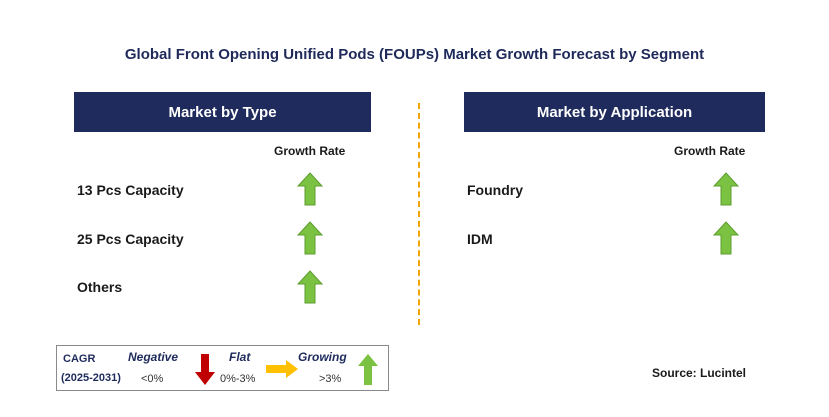 The width and height of the screenshot is (829, 417). What do you see at coordinates (330, 379) in the screenshot?
I see `legend-growing-range: >3%` at bounding box center [330, 379].